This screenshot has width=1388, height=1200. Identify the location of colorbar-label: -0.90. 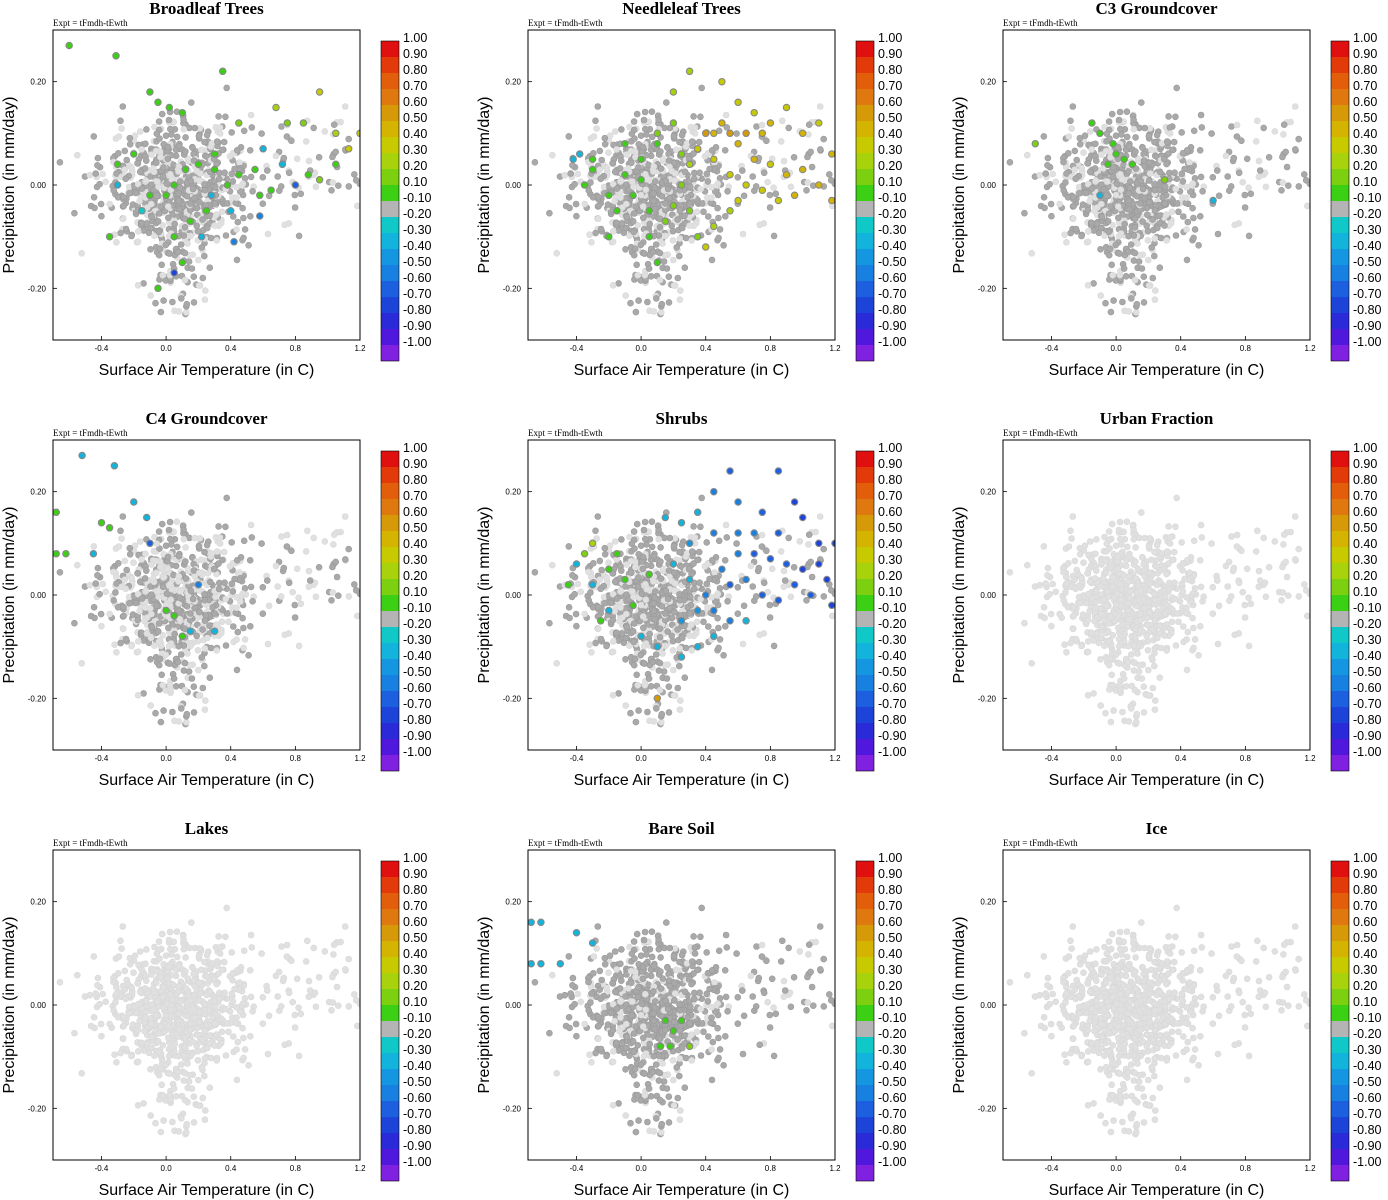
(417, 736).